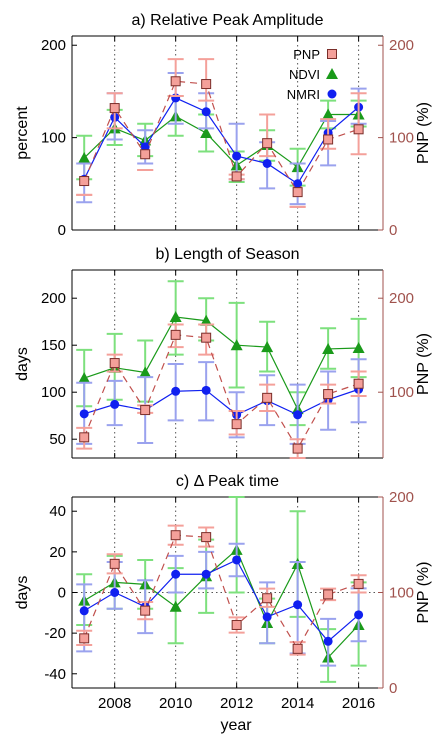 The height and width of the screenshot is (737, 435). What do you see at coordinates (57, 511) in the screenshot?
I see `y-tick-label: 40` at bounding box center [57, 511].